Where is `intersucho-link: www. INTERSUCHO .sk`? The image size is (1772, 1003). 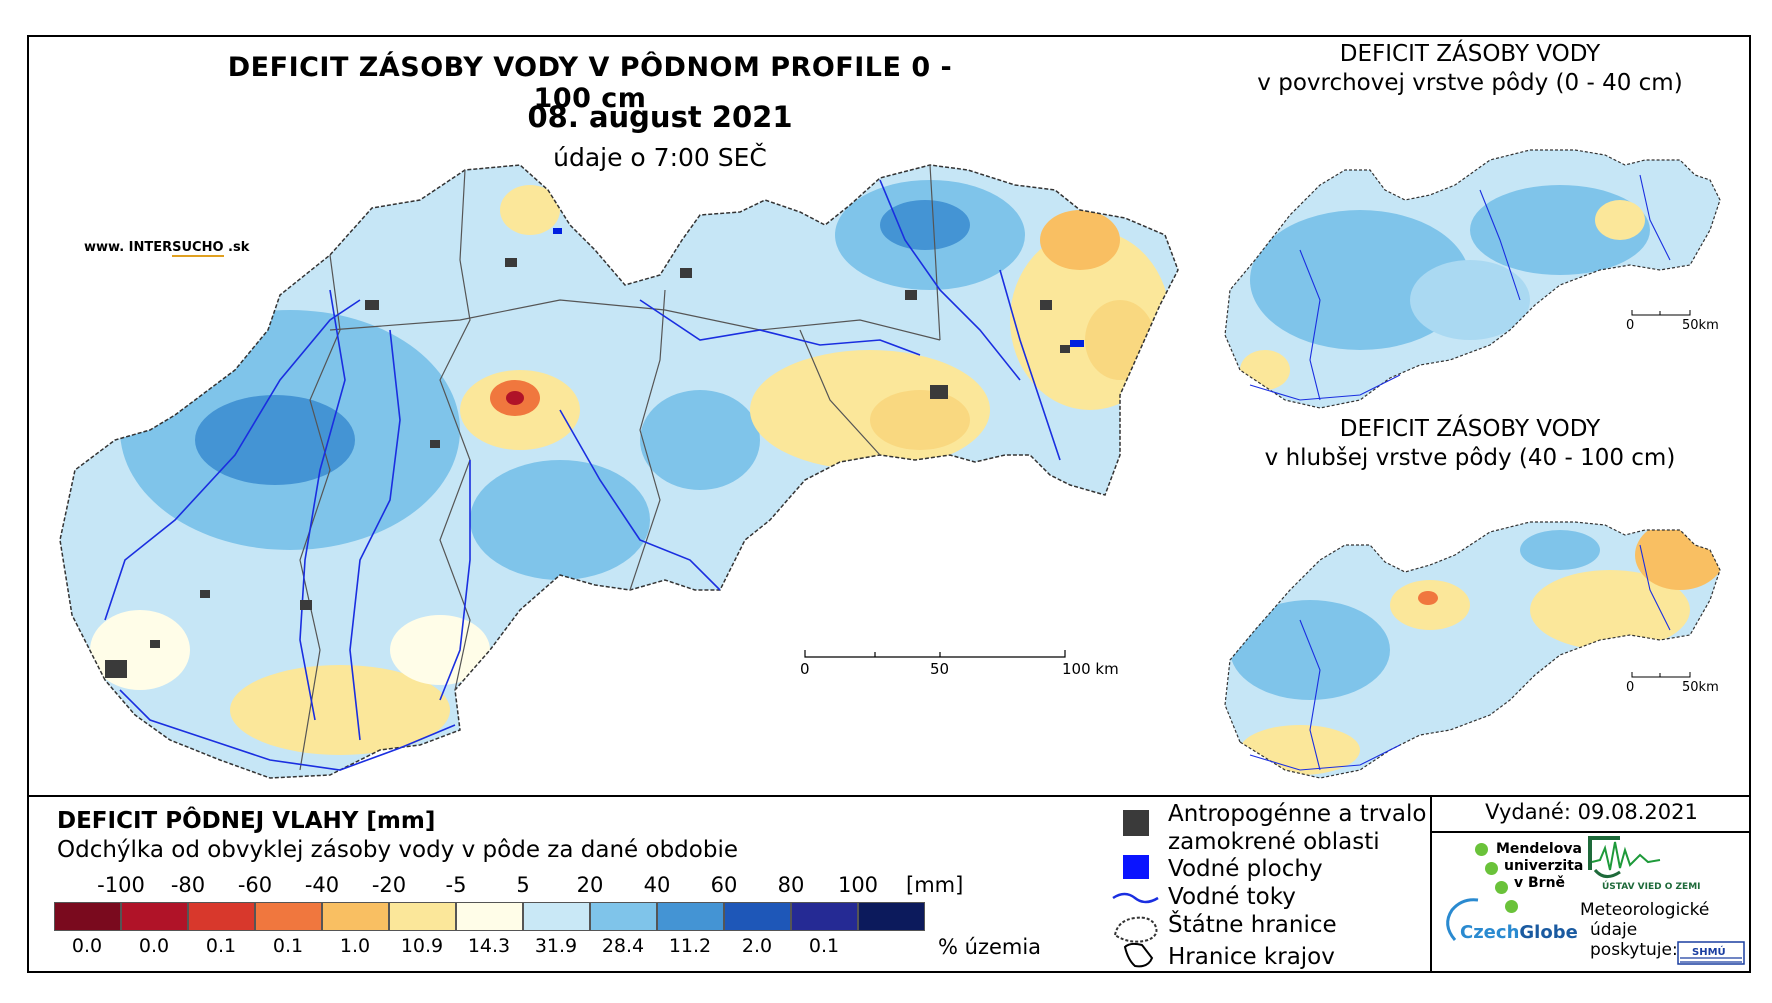
intersucho-link: www. INTERSUCHO .sk is located at coordinates (167, 248).